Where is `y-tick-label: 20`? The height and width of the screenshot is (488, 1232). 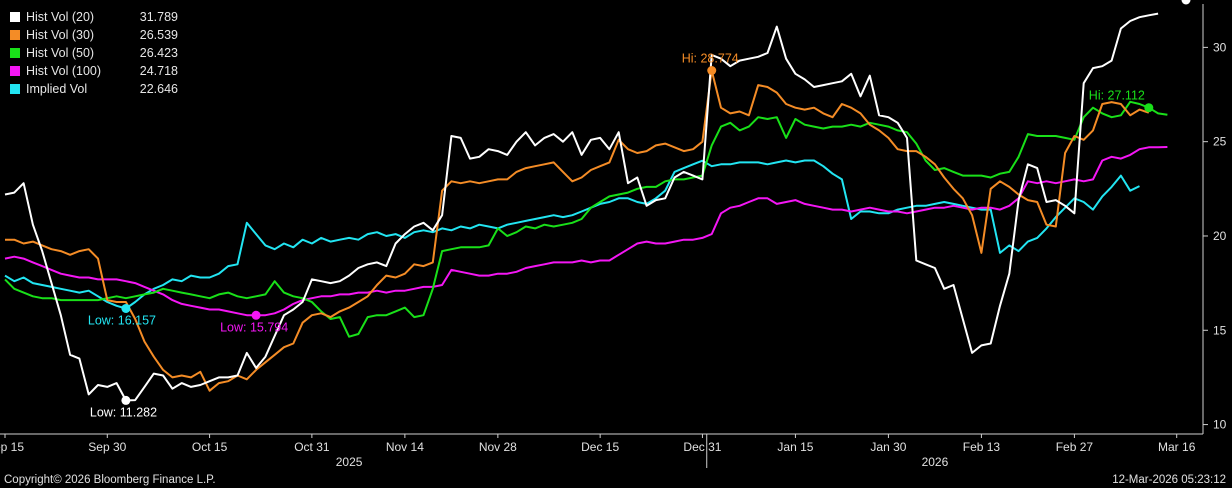
y-tick-label: 20 is located at coordinates (1220, 236).